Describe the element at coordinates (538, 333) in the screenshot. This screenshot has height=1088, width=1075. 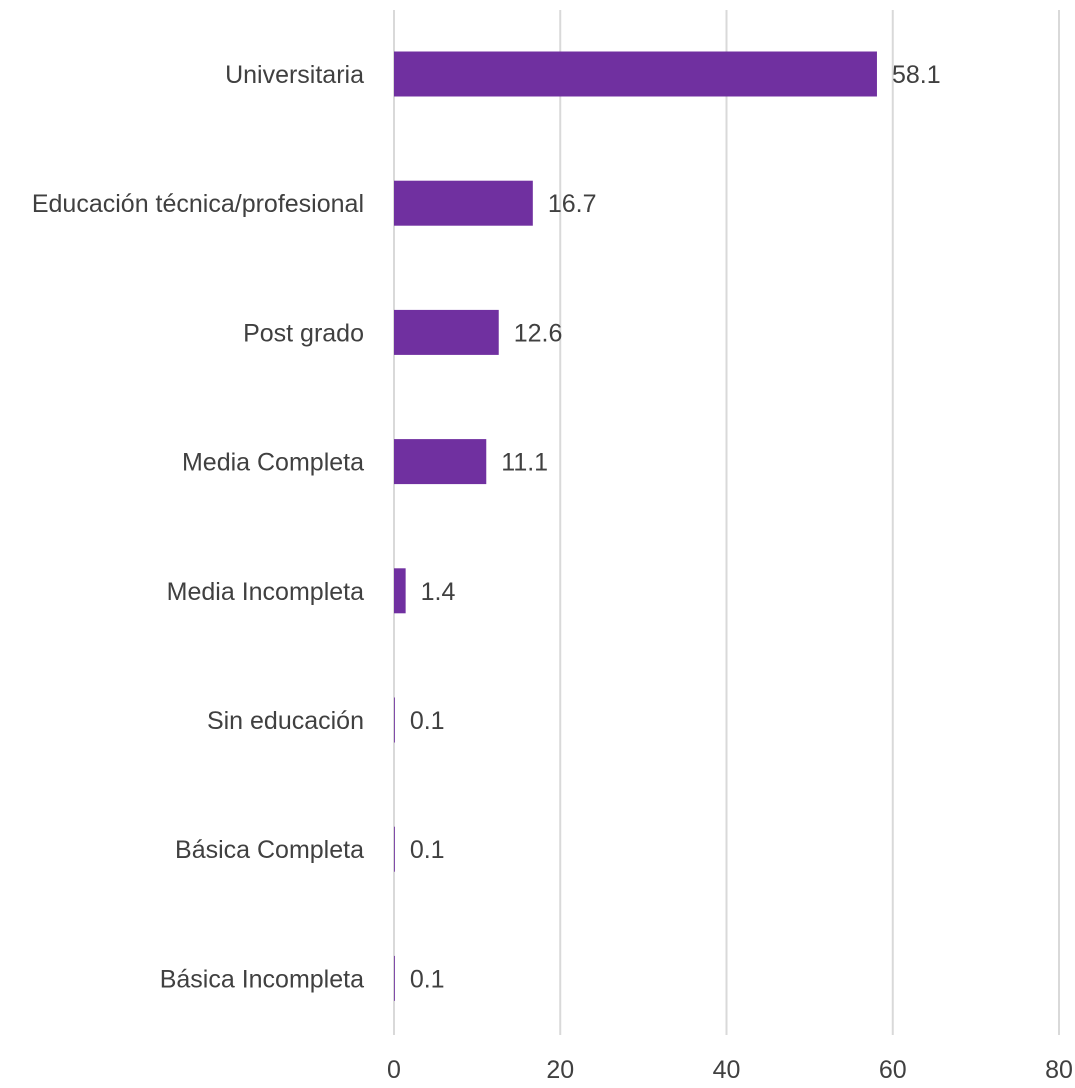
I see `data-label: 12.6` at that location.